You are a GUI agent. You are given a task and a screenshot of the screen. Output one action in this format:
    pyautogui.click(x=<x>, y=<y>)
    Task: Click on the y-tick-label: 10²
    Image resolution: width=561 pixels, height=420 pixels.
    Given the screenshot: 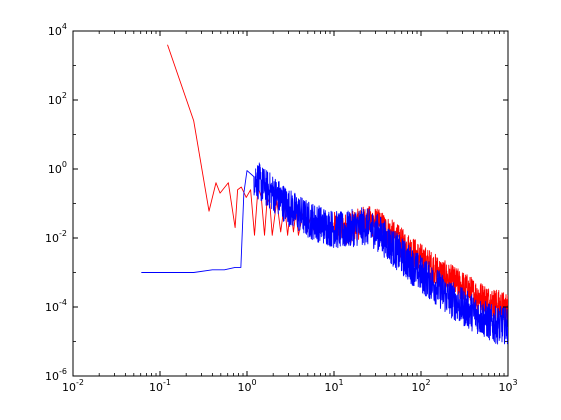 What is the action you would take?
    pyautogui.click(x=57, y=99)
    